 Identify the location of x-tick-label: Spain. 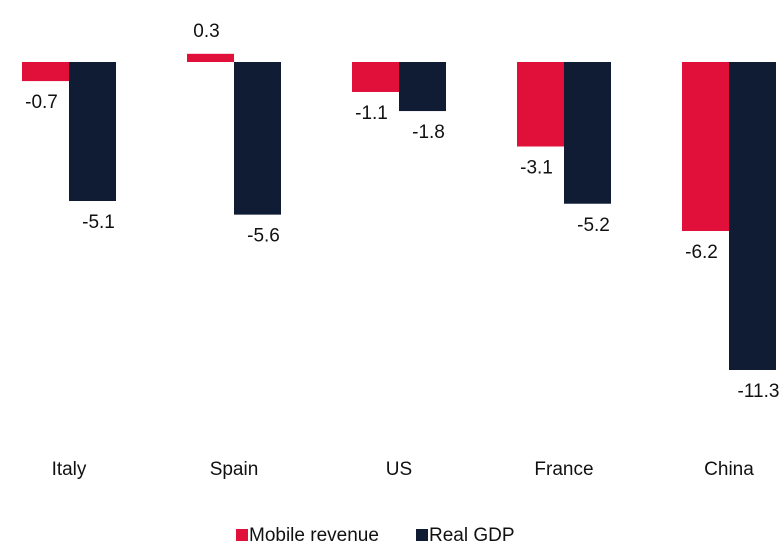
(234, 469).